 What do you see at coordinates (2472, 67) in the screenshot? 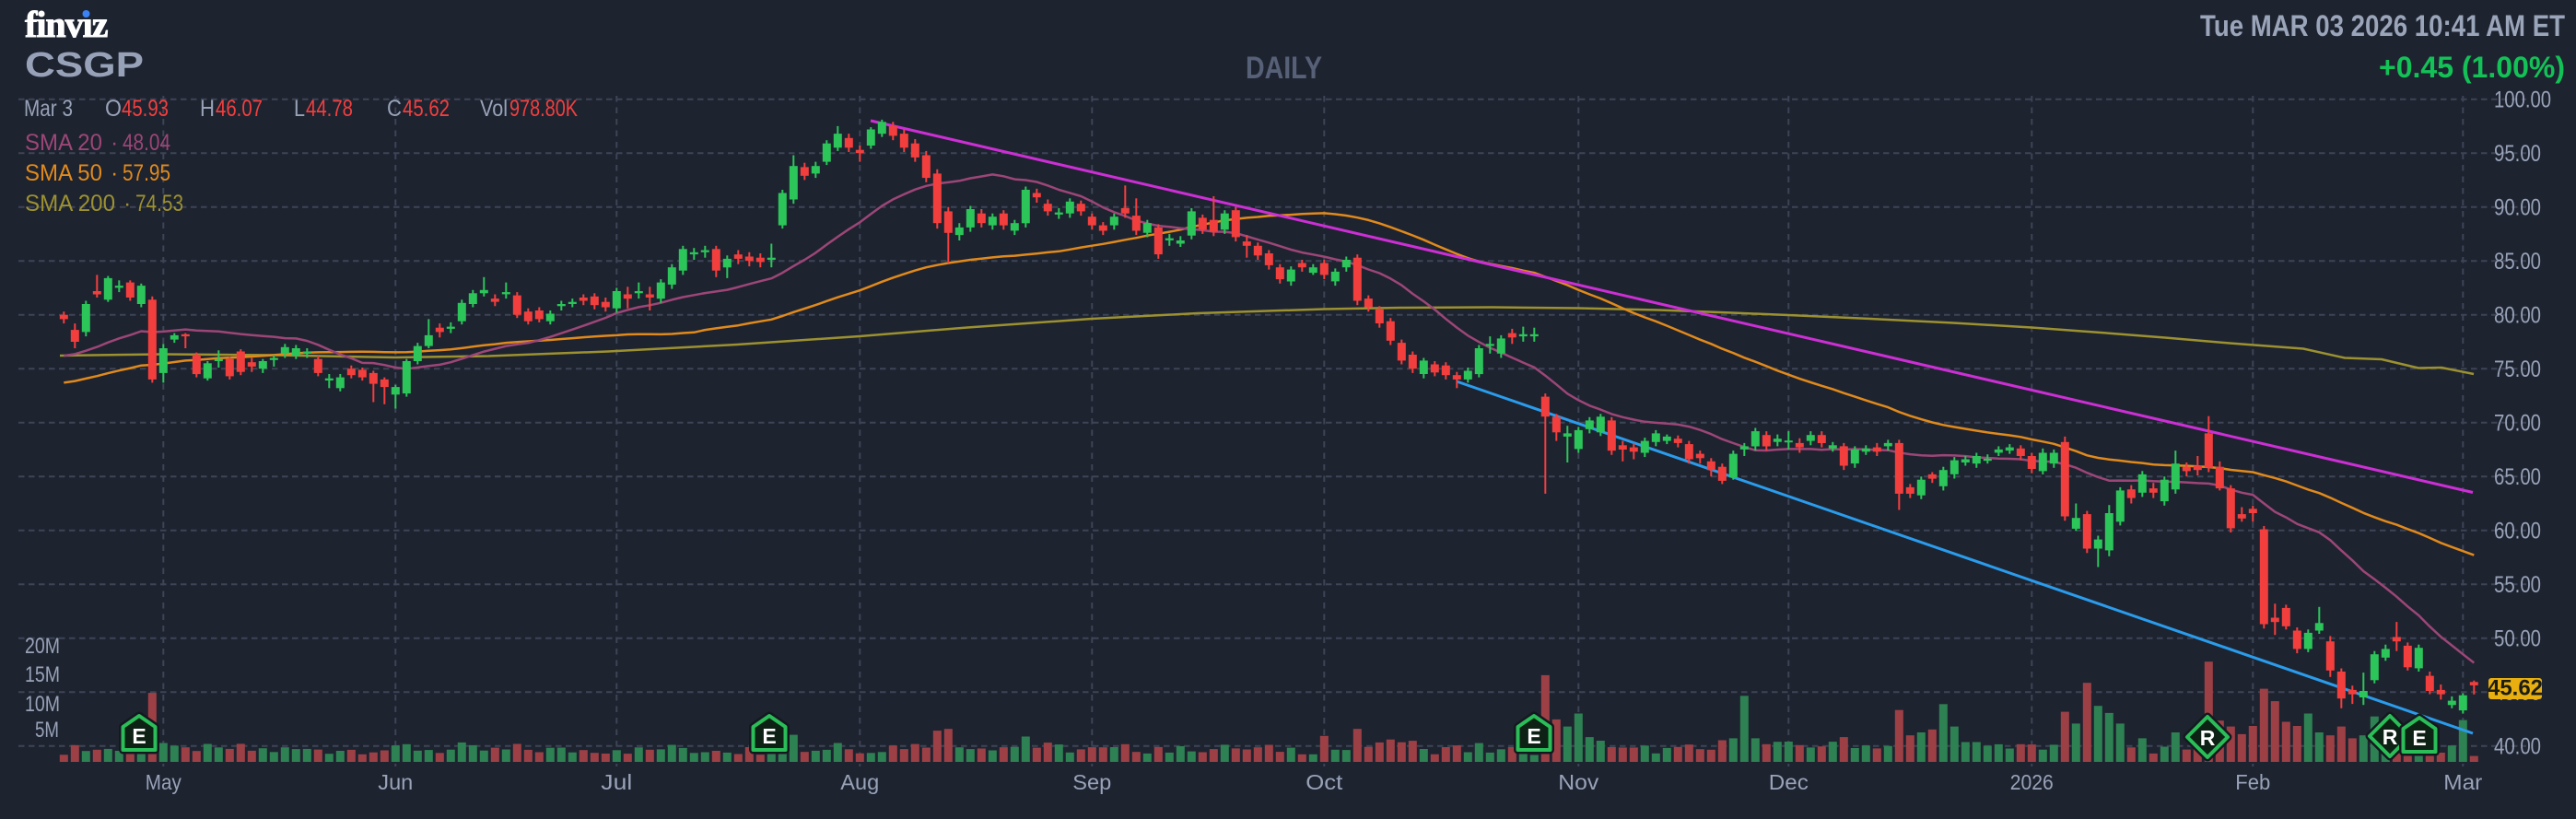
I see `svg-text: +0.45 (1.00%)` at bounding box center [2472, 67].